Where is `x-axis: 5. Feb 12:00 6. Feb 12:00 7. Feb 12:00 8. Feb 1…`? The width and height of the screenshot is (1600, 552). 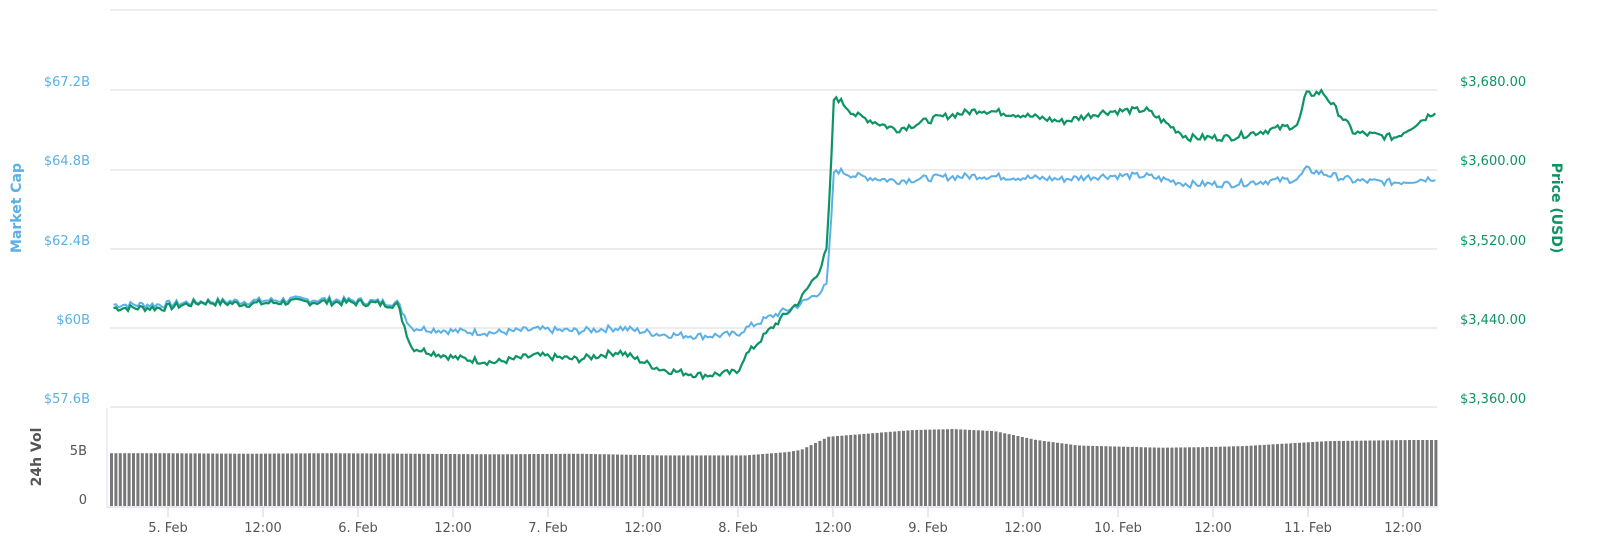 x-axis: 5. Feb 12:00 6. Feb 12:00 7. Feb 12:00 8. Feb 1… is located at coordinates (785, 521).